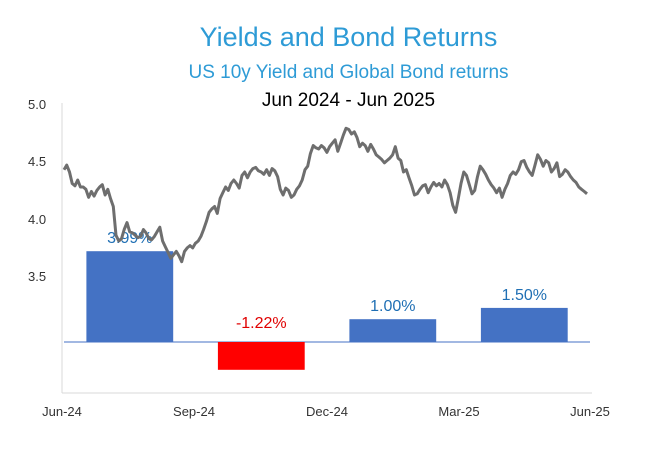  Describe the element at coordinates (37, 104) in the screenshot. I see `y-tick-label: 5.0` at that location.